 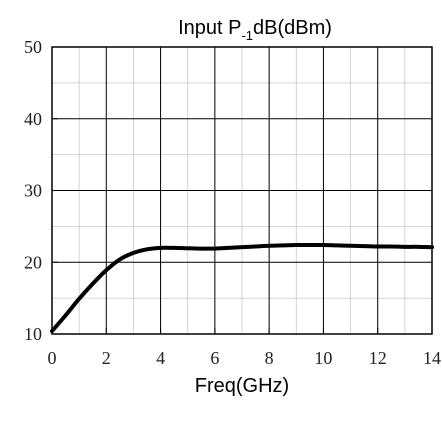 I want to click on y-tick-label: 50, so click(x=33, y=47).